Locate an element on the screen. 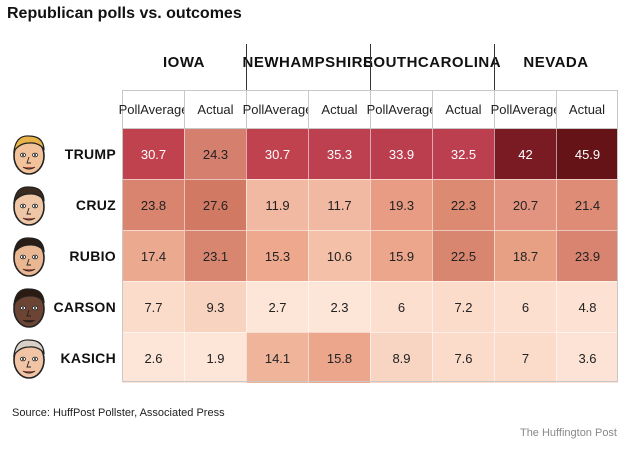 Image resolution: width=629 pixels, height=450 pixels. table-cell: 14.1 is located at coordinates (277, 357).